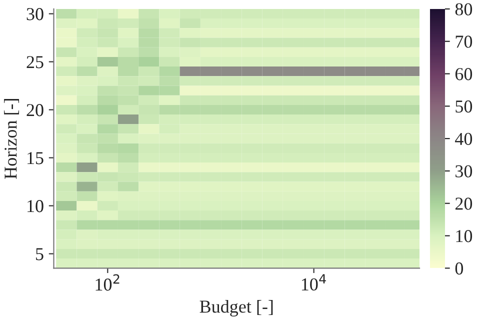 The height and width of the screenshot is (320, 480). Describe the element at coordinates (40, 254) in the screenshot. I see `y-tick-label: 5` at that location.